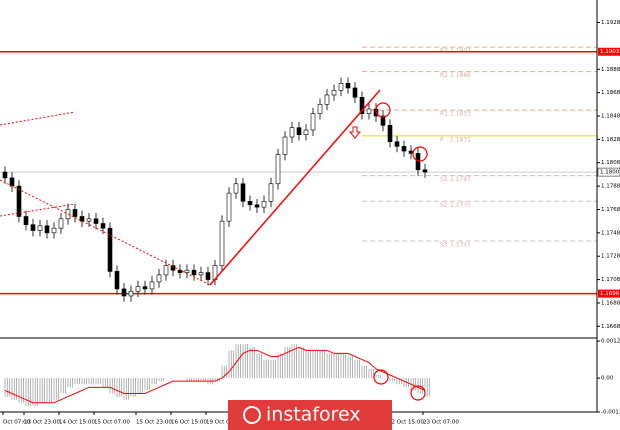 The width and height of the screenshot is (620, 430). Describe the element at coordinates (610, 210) in the screenshot. I see `y-tick-label: 1.1768` at that location.